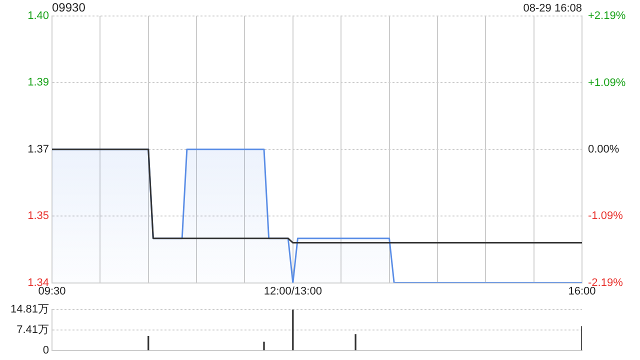 This screenshot has width=640, height=360. Describe the element at coordinates (38, 216) in the screenshot. I see `y-tick-label: 1.35` at that location.